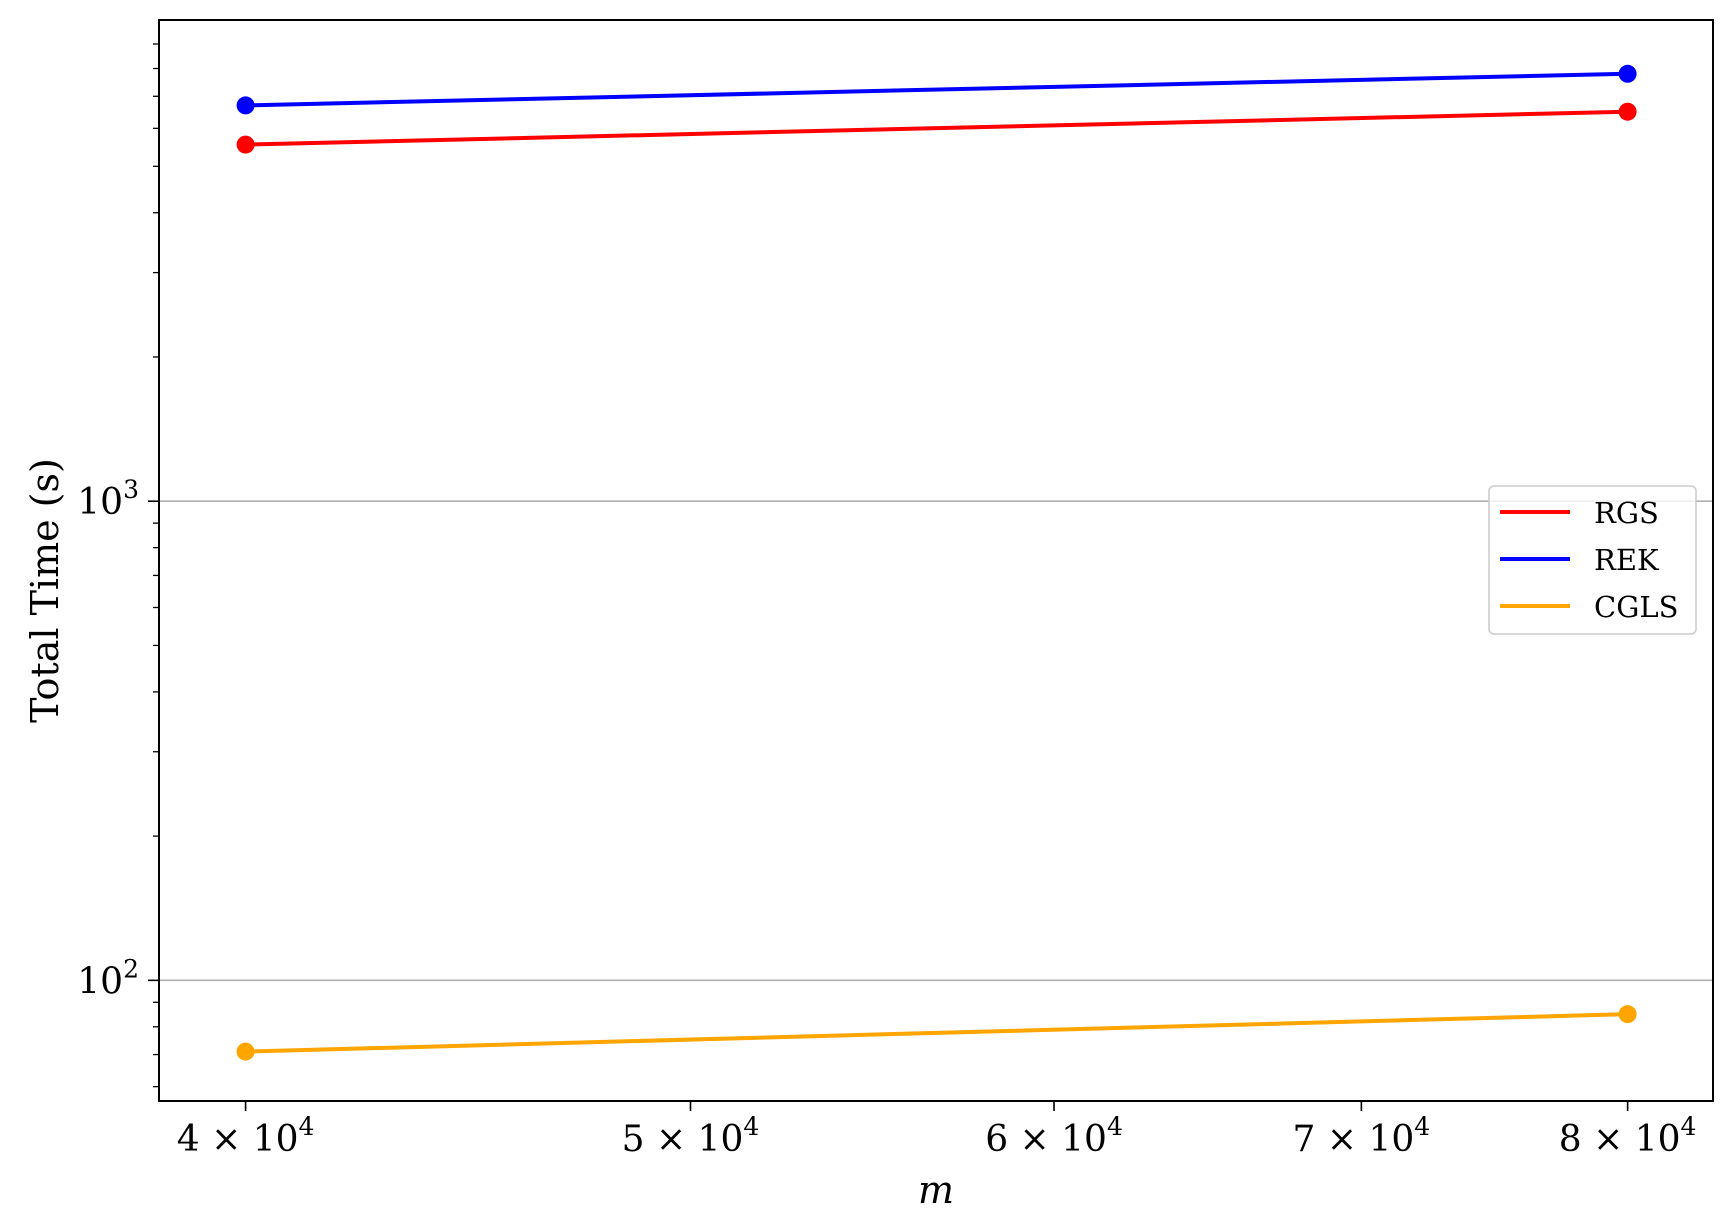 This screenshot has height=1229, width=1728. I want to click on y-axis-label: Total Time (s), so click(45, 590).